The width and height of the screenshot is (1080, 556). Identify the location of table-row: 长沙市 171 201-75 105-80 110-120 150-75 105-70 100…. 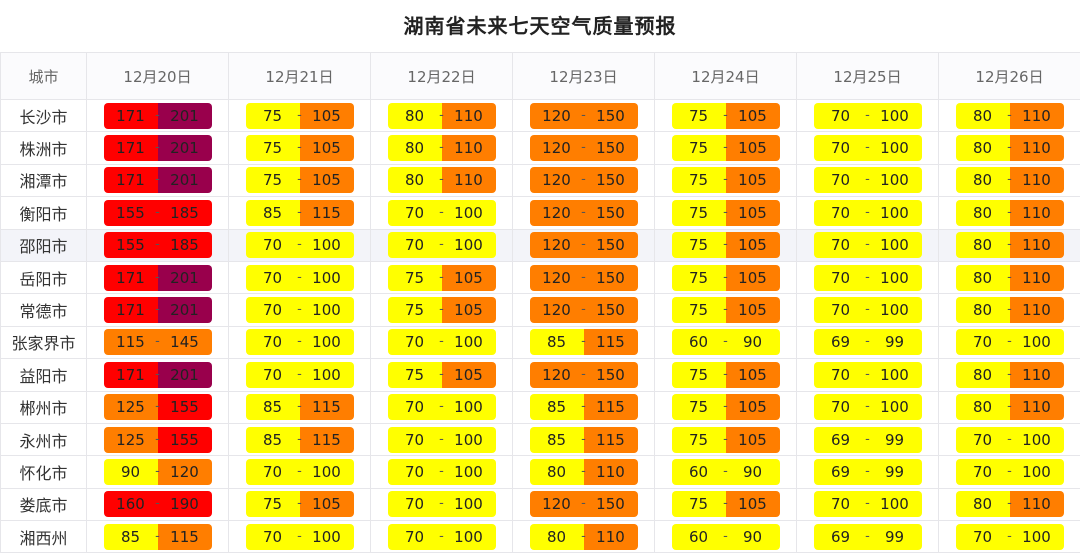
(540, 115).